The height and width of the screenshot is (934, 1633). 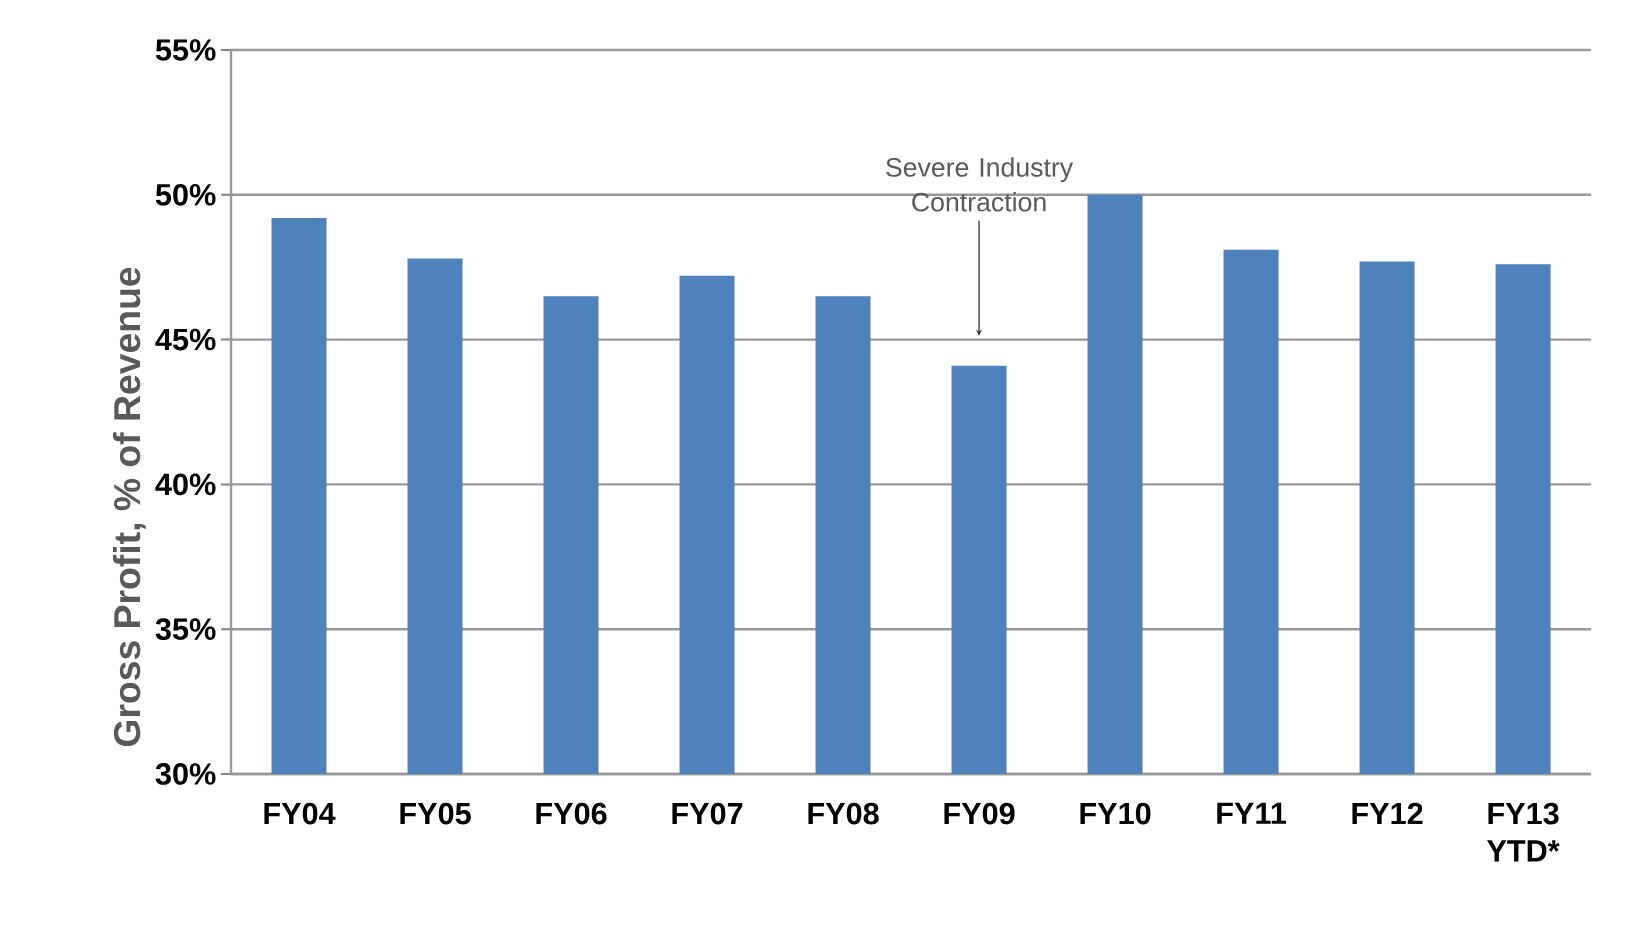 I want to click on x-tick-label: FY04, so click(x=300, y=813).